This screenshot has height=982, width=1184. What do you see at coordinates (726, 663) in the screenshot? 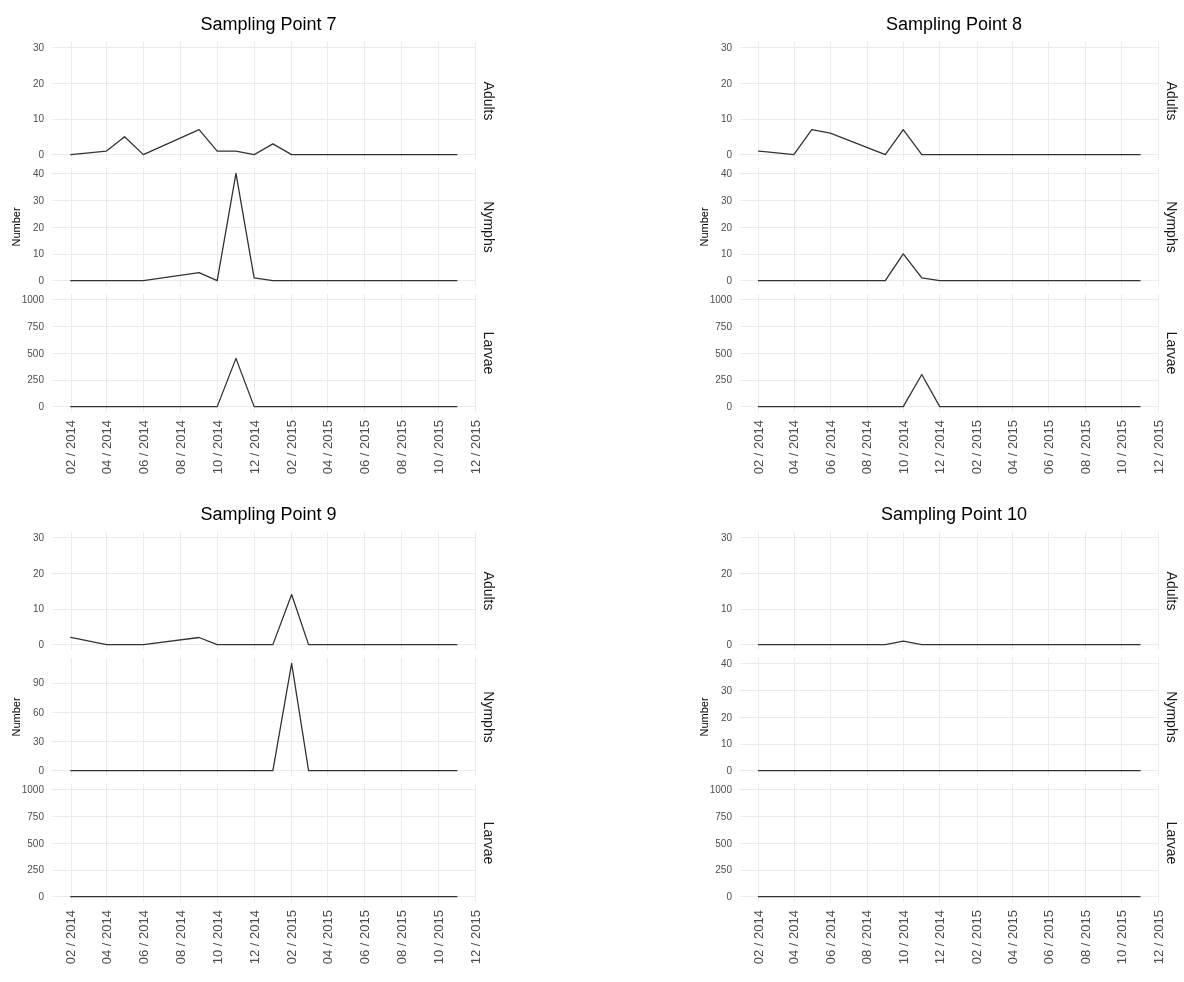
I see `y-tick-label: 40` at bounding box center [726, 663].